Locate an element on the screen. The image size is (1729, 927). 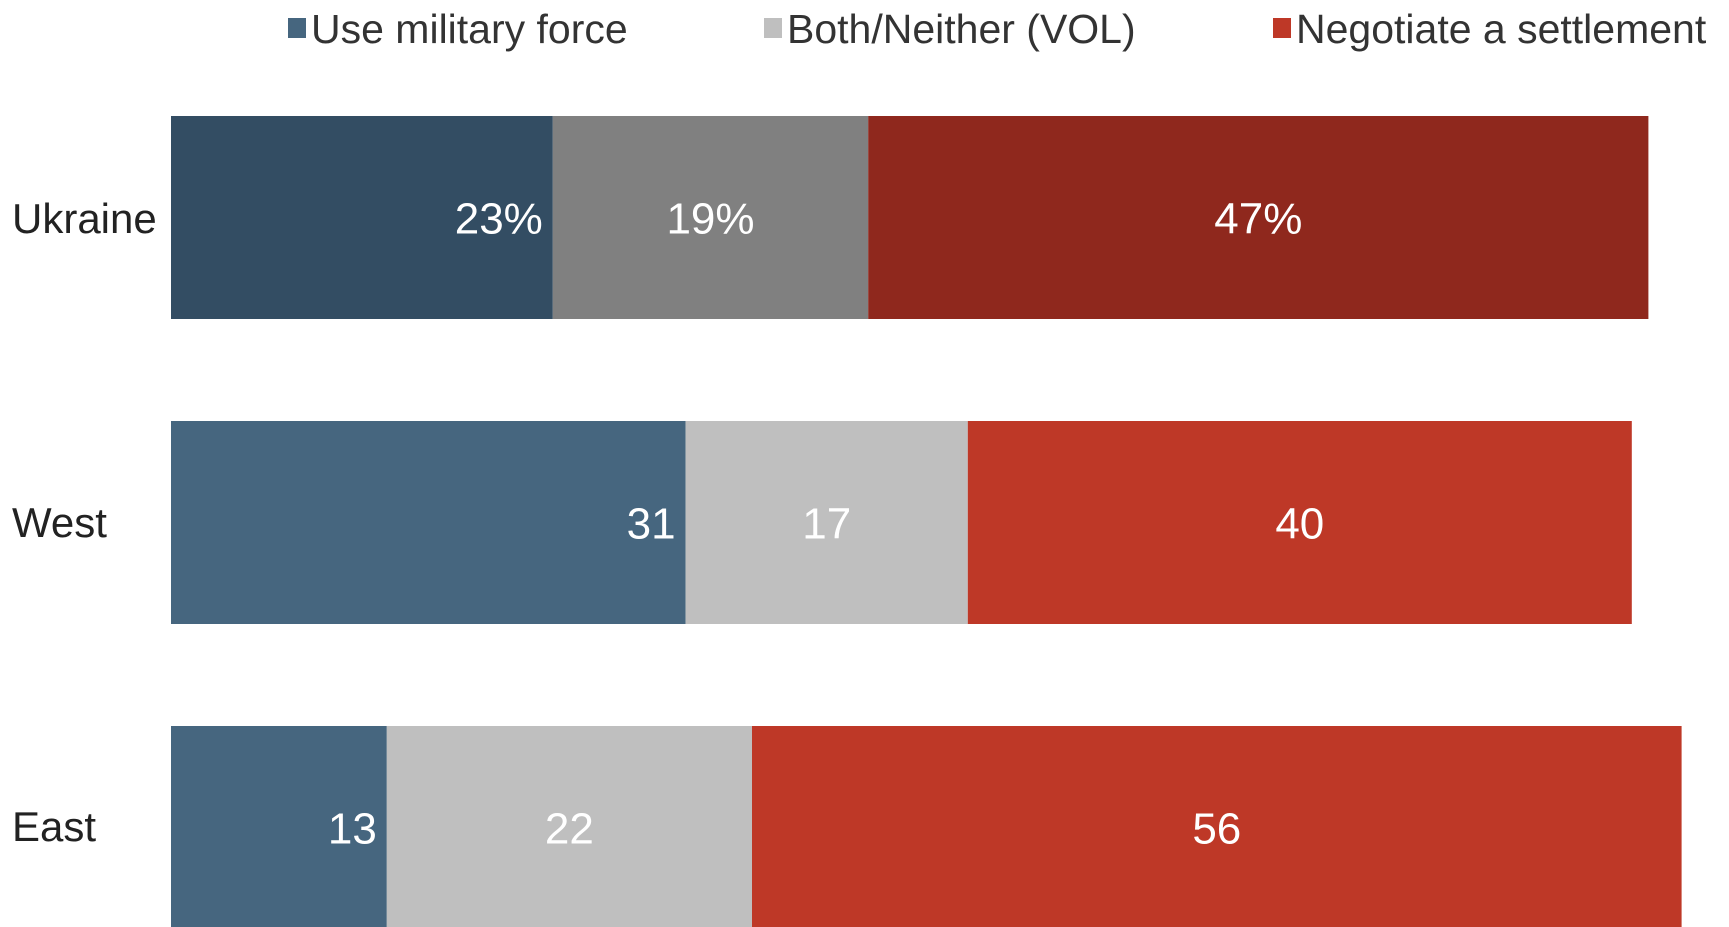
bar-east-negotiate-settlement is located at coordinates (1217, 826).